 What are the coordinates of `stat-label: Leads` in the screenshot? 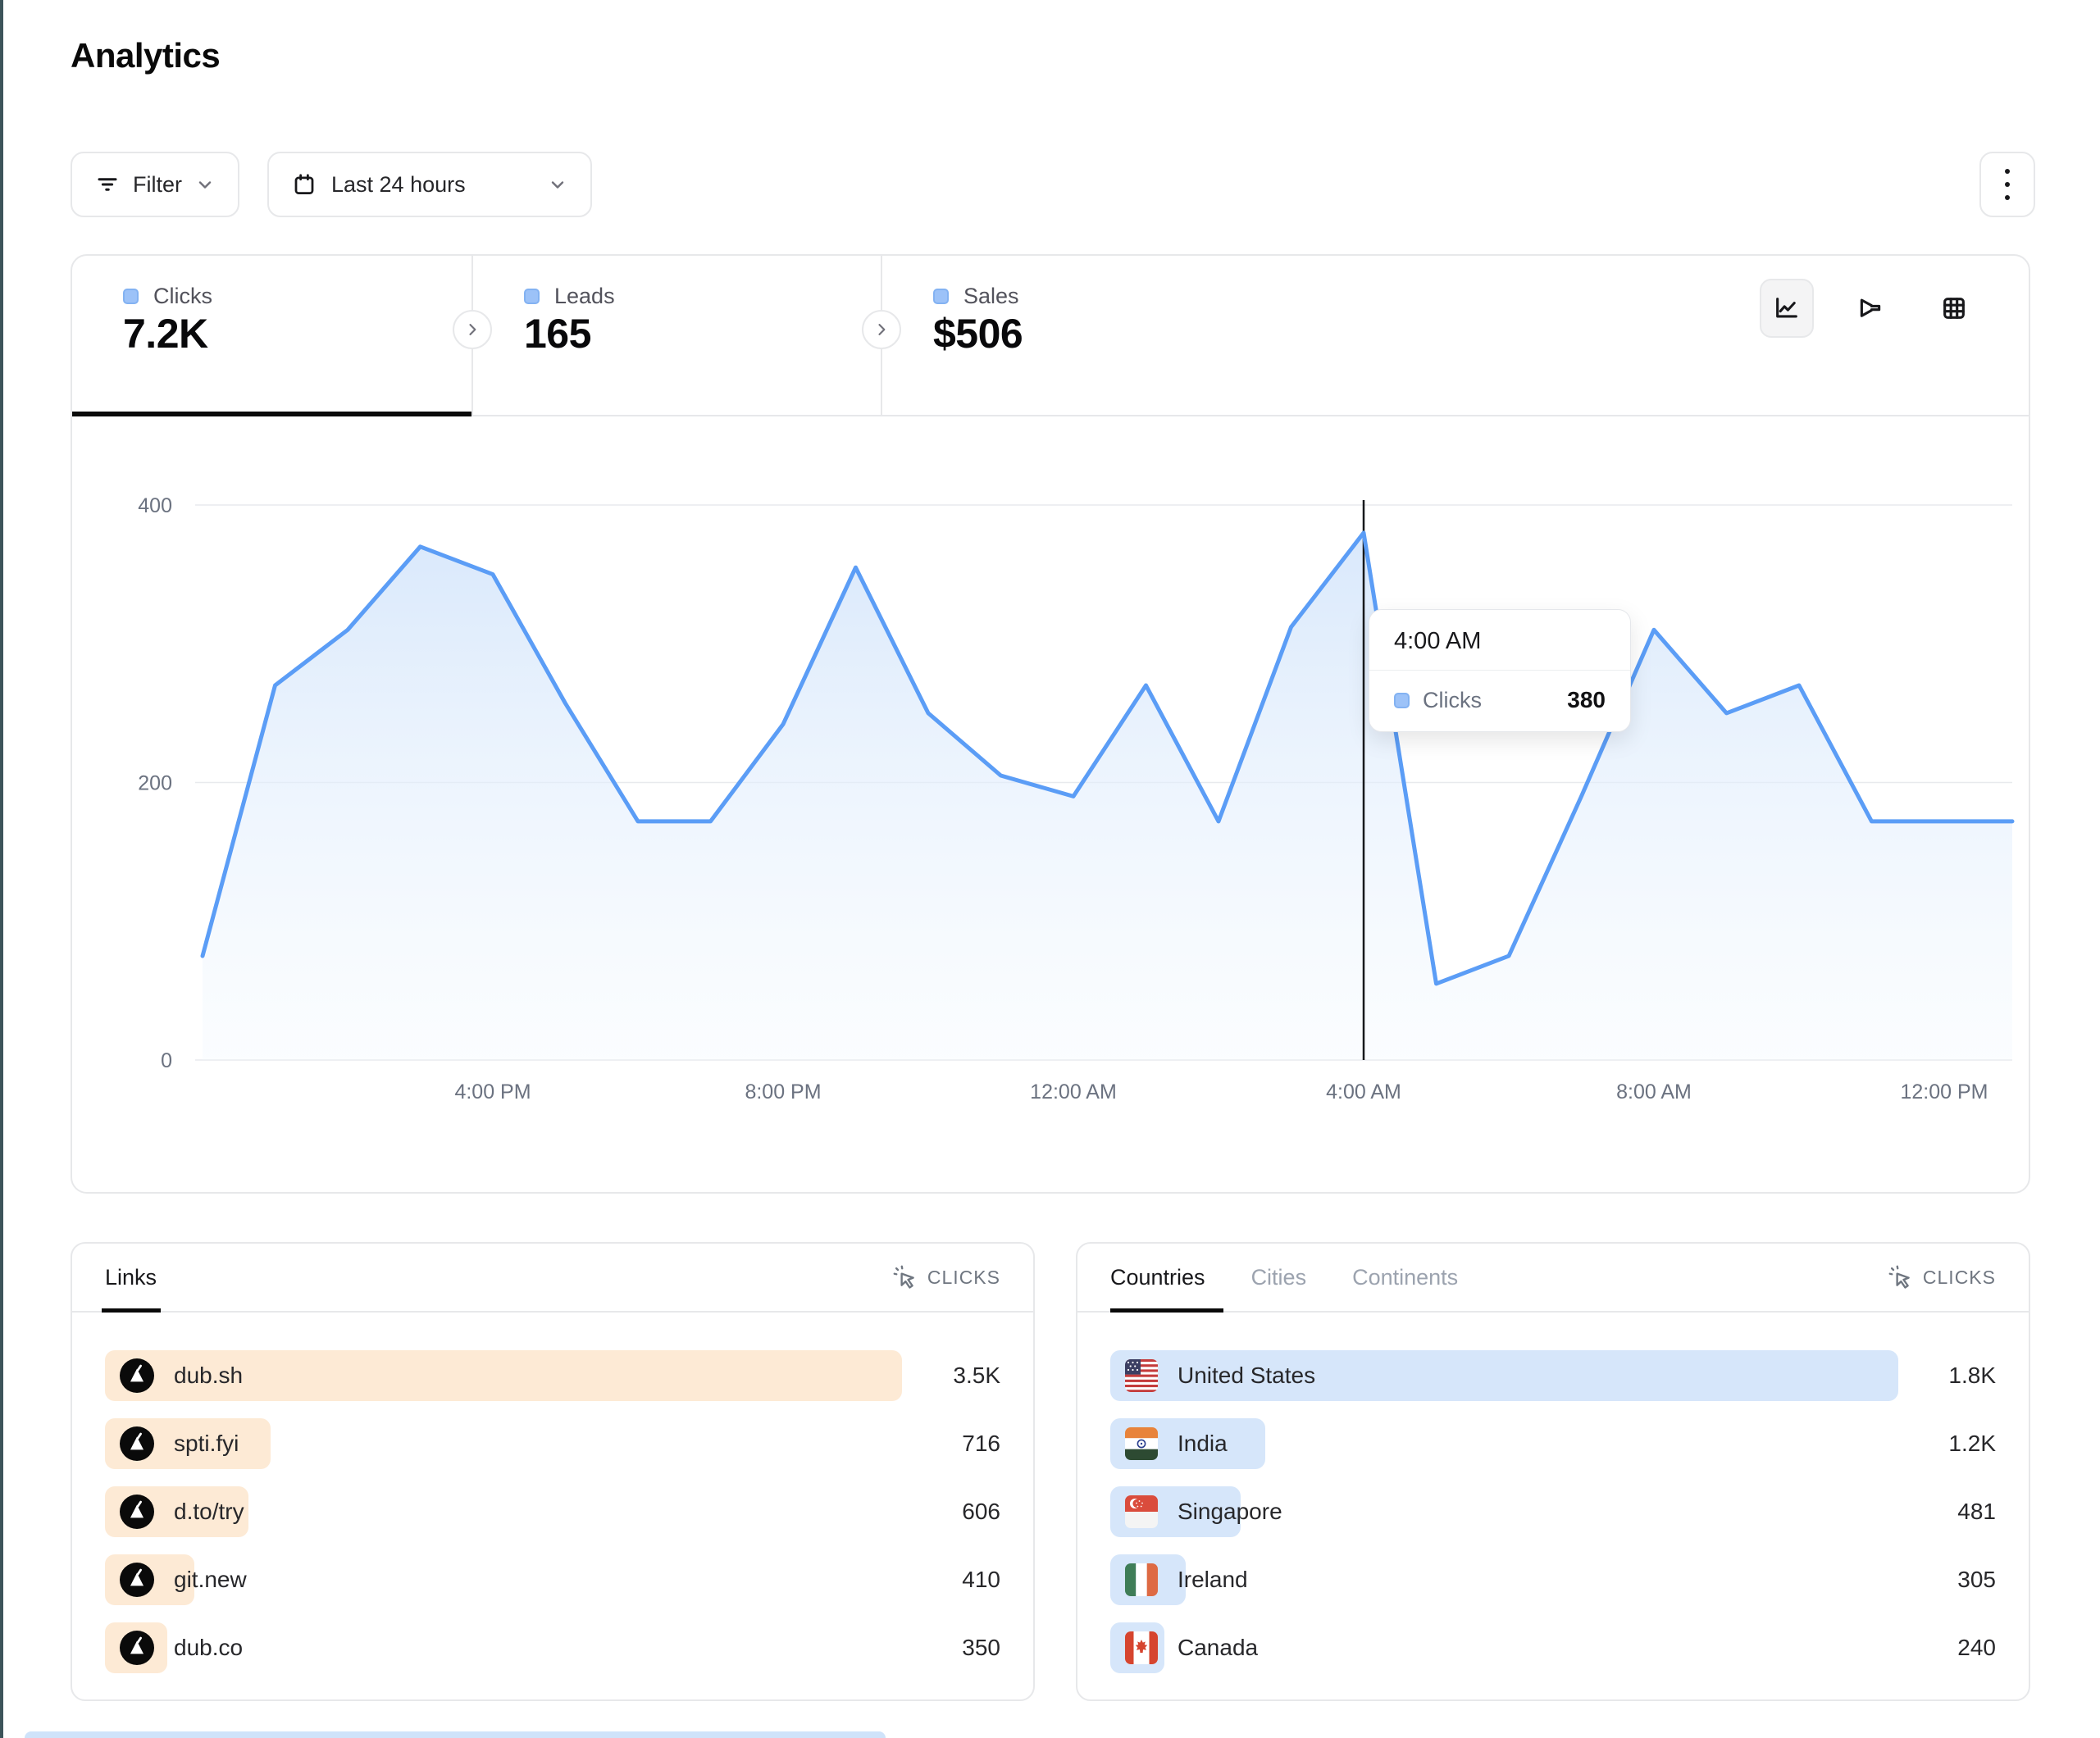 It's located at (584, 296).